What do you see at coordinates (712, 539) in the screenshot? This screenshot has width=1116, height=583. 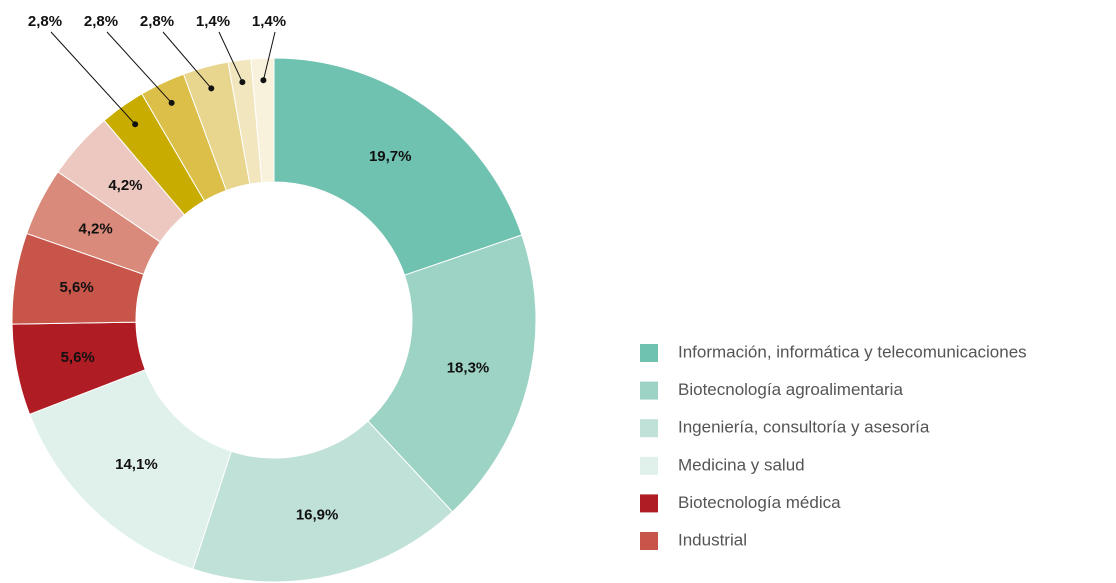 I see `legend-label: Industrial` at bounding box center [712, 539].